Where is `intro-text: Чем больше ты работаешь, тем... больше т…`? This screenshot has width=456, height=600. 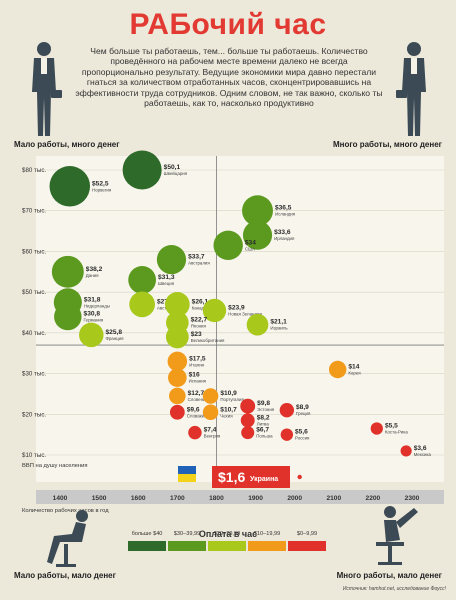 intro-text: Чем больше ты работаешь, тем... больше т… is located at coordinates (229, 77).